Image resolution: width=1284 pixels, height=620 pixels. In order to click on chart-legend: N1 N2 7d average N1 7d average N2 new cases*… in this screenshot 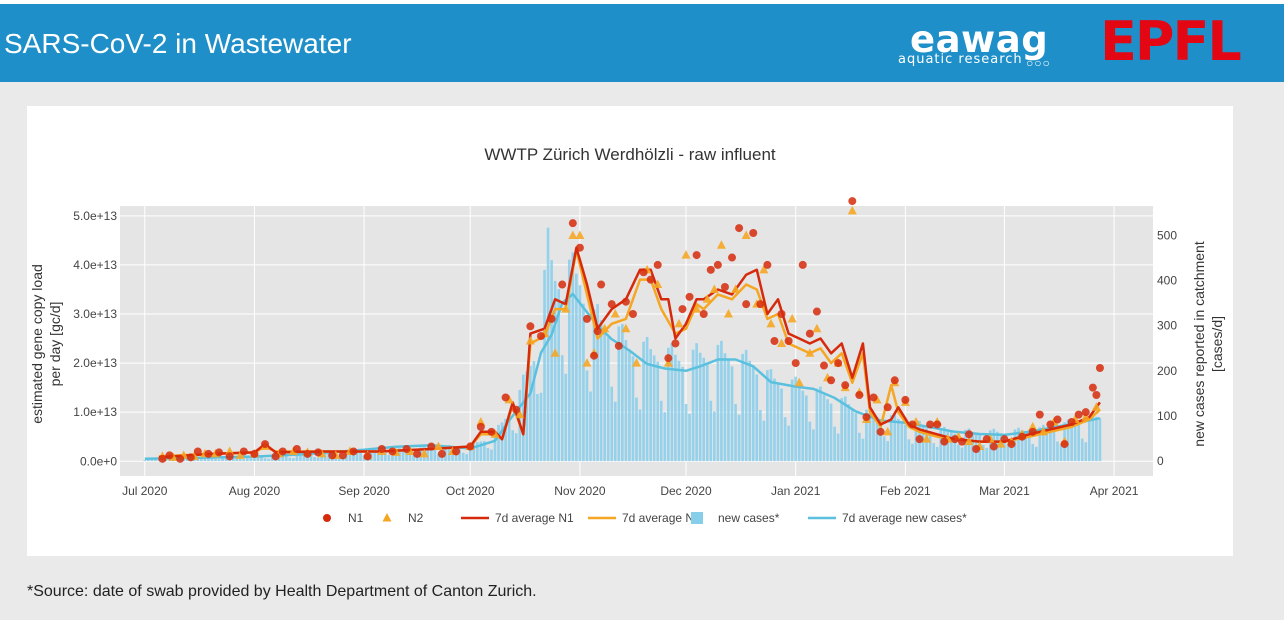, I will do `click(645, 518)`.